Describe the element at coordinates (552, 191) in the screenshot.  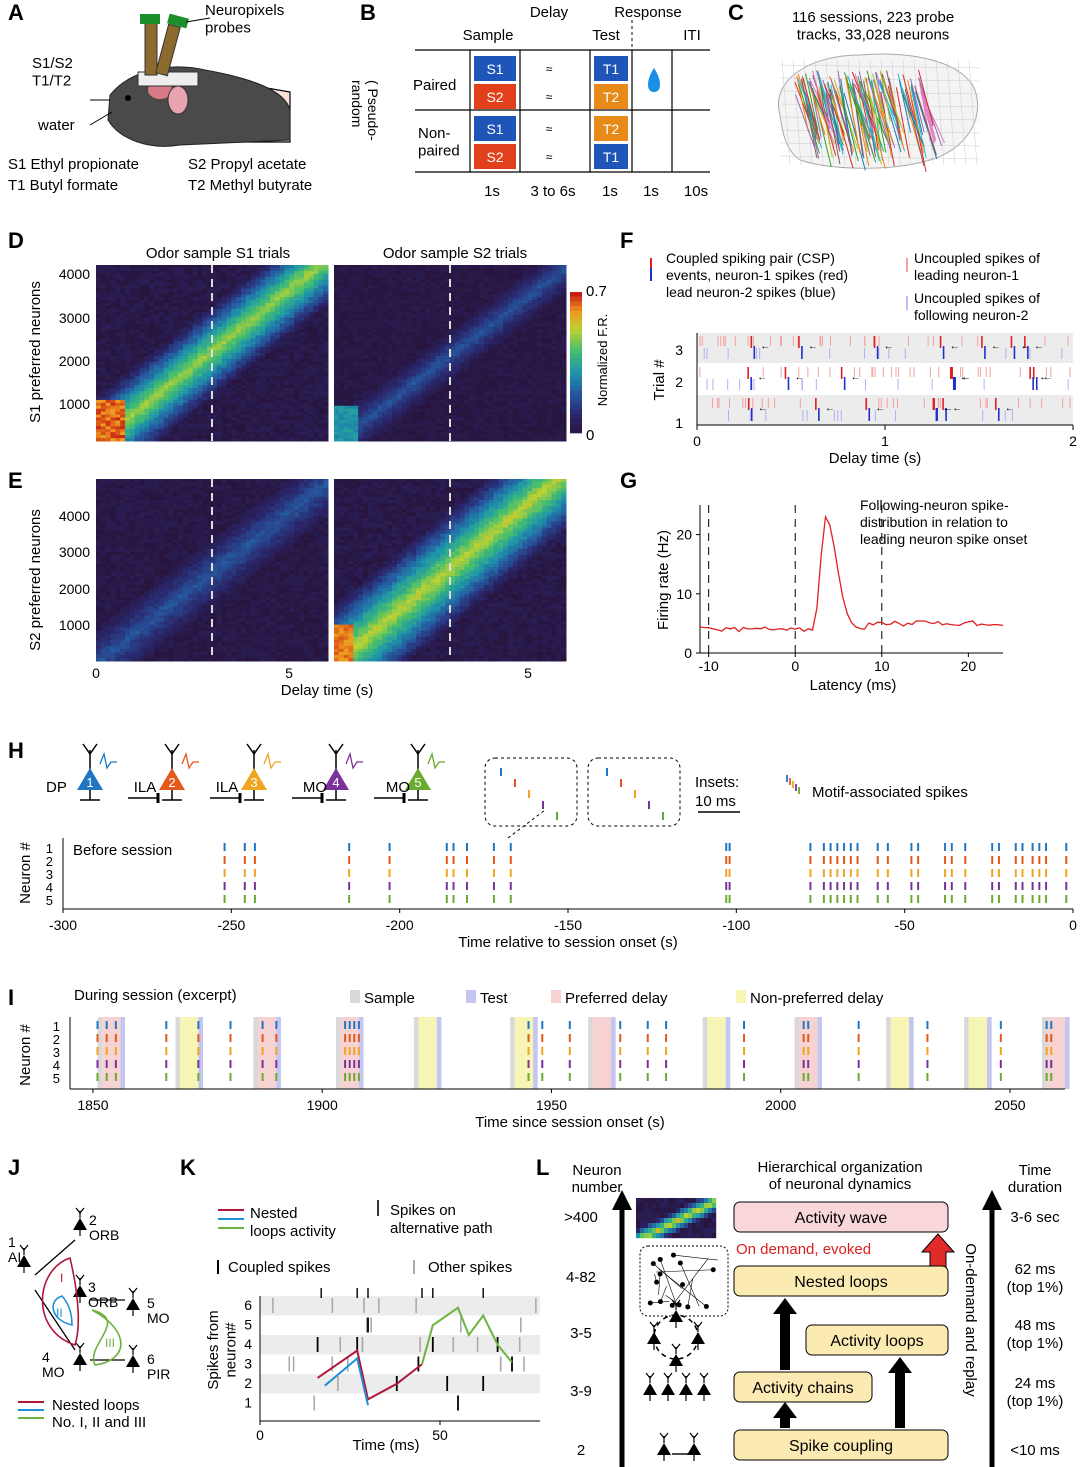
I see `duration-label: 3 to 6s` at that location.